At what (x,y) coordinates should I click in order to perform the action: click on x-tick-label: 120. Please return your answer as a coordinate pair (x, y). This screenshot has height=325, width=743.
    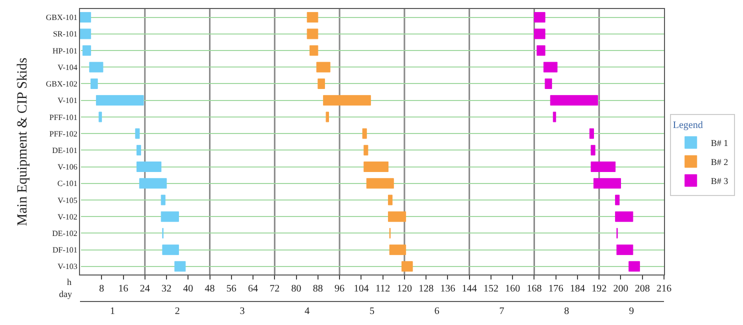
    Looking at the image, I should click on (404, 289).